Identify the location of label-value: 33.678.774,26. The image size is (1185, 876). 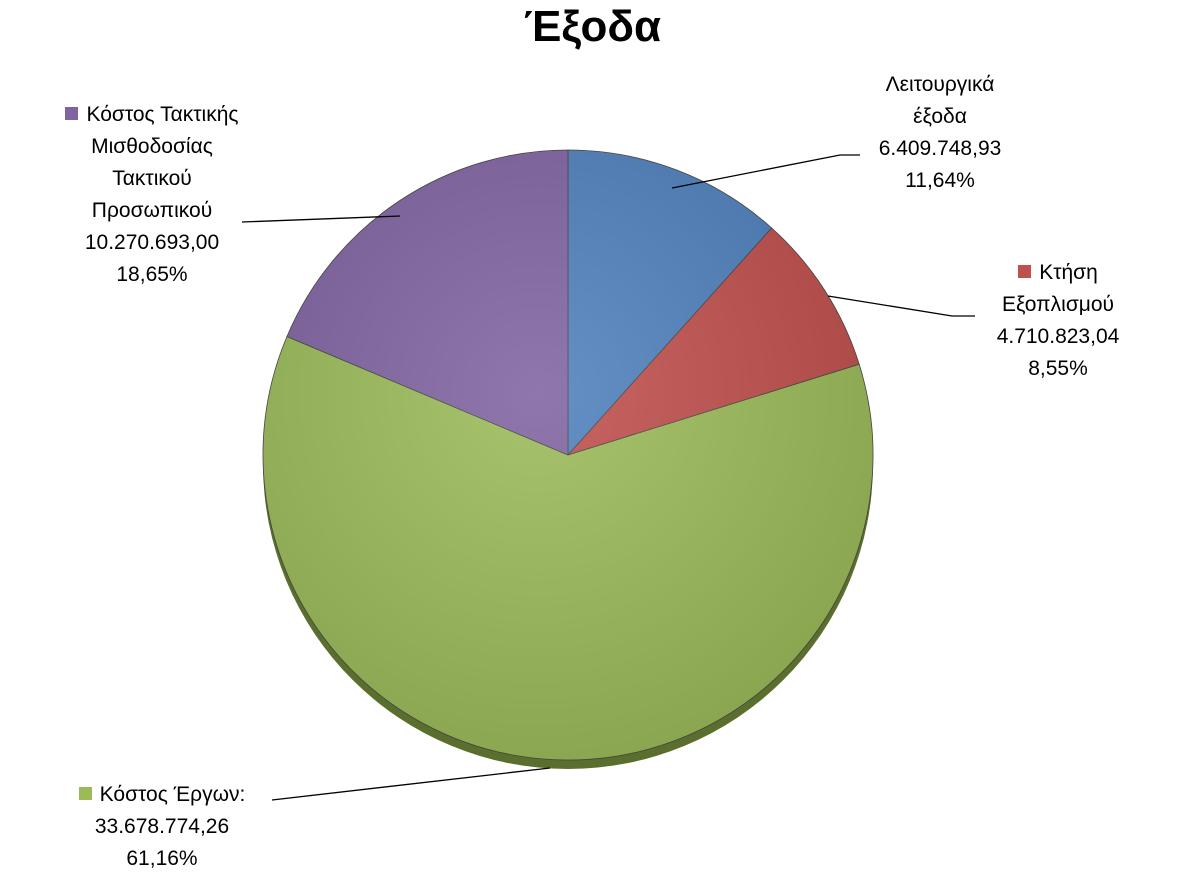
(162, 826).